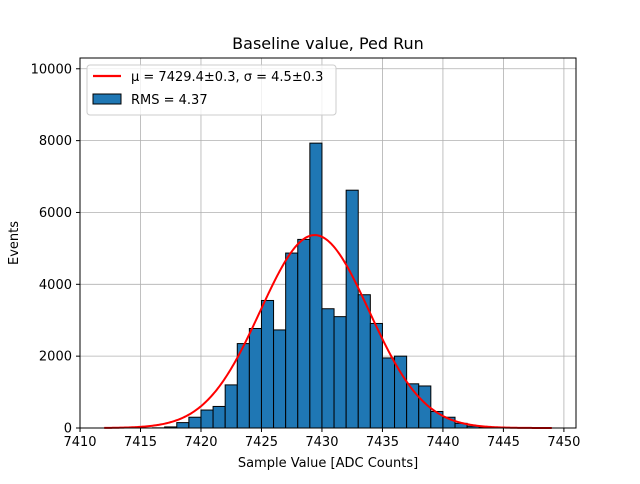 The height and width of the screenshot is (484, 640). What do you see at coordinates (563, 442) in the screenshot?
I see `x-tick-label: 7450` at bounding box center [563, 442].